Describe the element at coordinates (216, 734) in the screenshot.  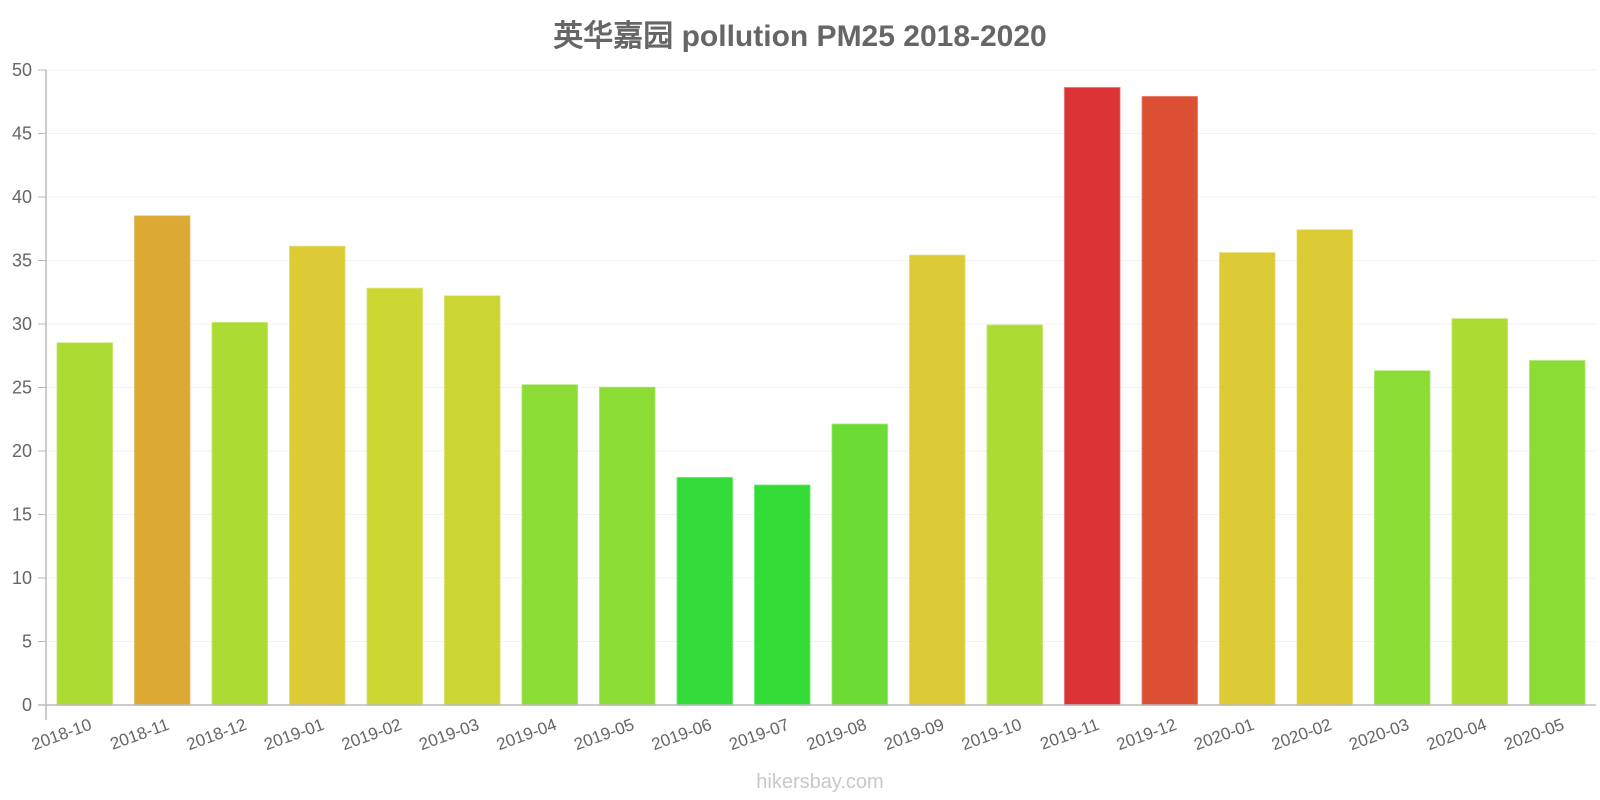
I see `x-tick-label: 2018-12` at that location.